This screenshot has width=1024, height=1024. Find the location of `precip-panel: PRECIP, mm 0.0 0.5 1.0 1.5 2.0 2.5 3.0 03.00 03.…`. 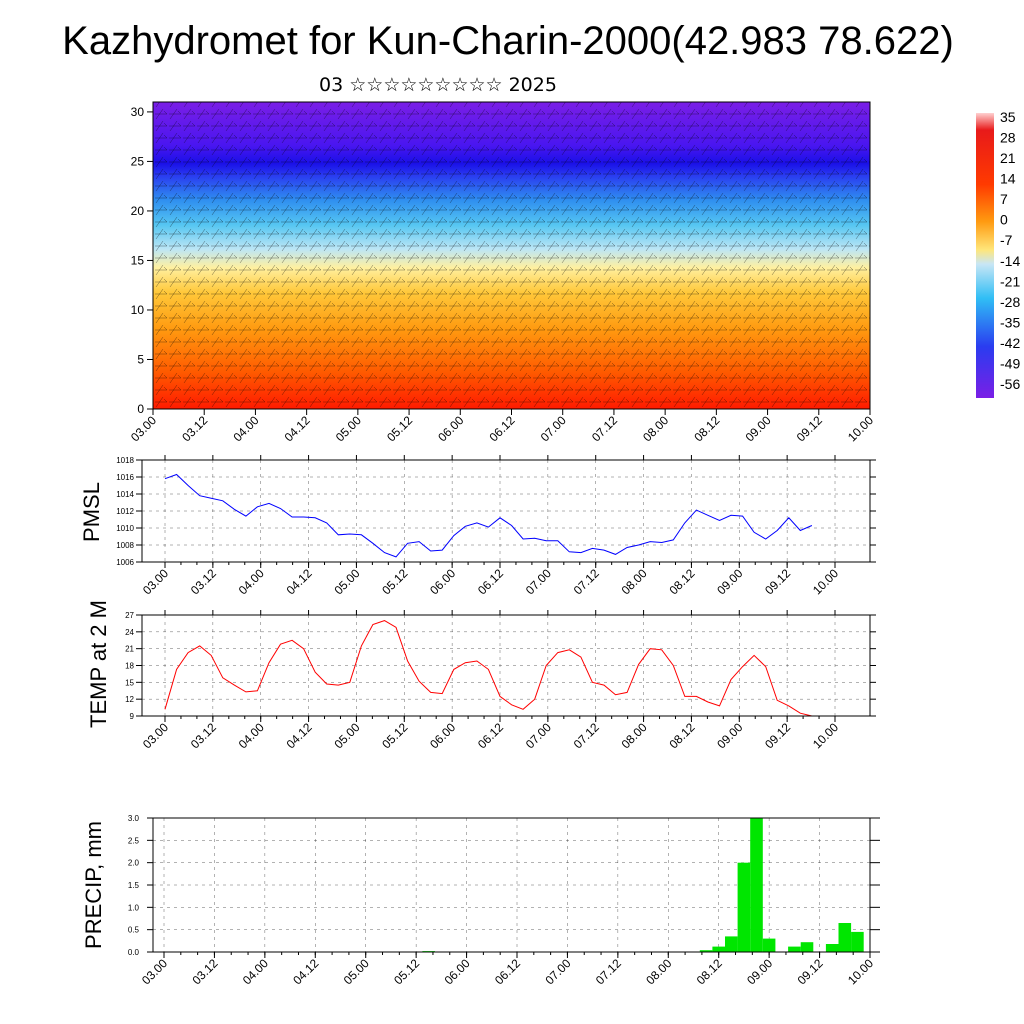

precip-panel: PRECIP, mm 0.0 0.5 1.0 1.5 2.0 2.5 3.0 03.00 03.… is located at coordinates (480, 900).